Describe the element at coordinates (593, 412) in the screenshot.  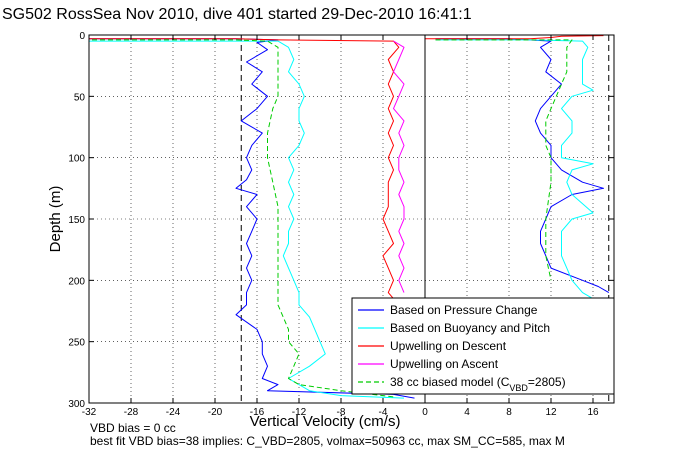
I see `x-tick-label-12: 16` at that location.